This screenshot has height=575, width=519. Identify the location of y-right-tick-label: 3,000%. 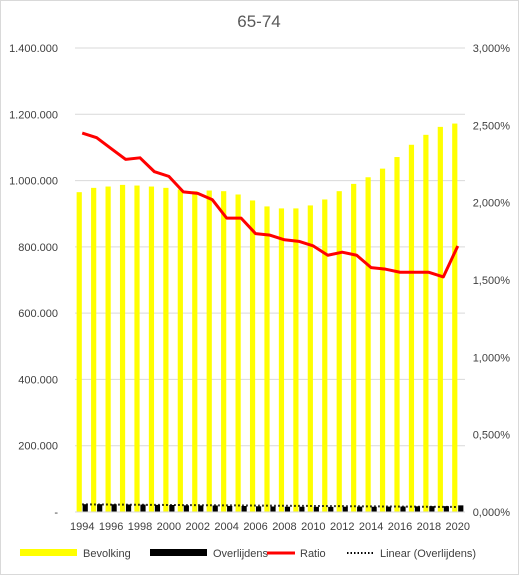
(492, 49).